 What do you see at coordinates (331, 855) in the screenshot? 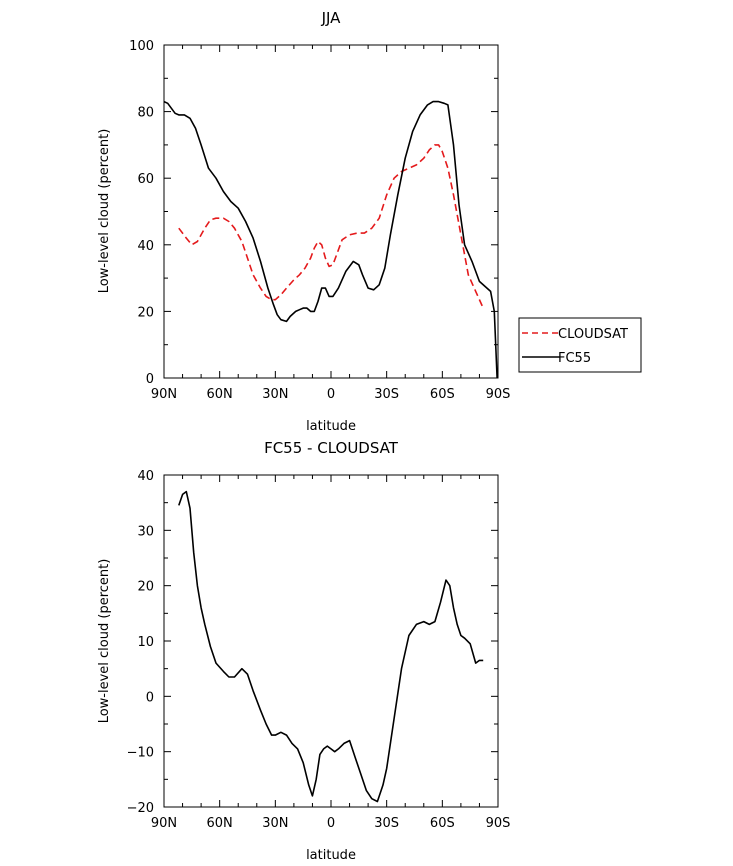
I see `panel2-xlabel: latitude` at bounding box center [331, 855].